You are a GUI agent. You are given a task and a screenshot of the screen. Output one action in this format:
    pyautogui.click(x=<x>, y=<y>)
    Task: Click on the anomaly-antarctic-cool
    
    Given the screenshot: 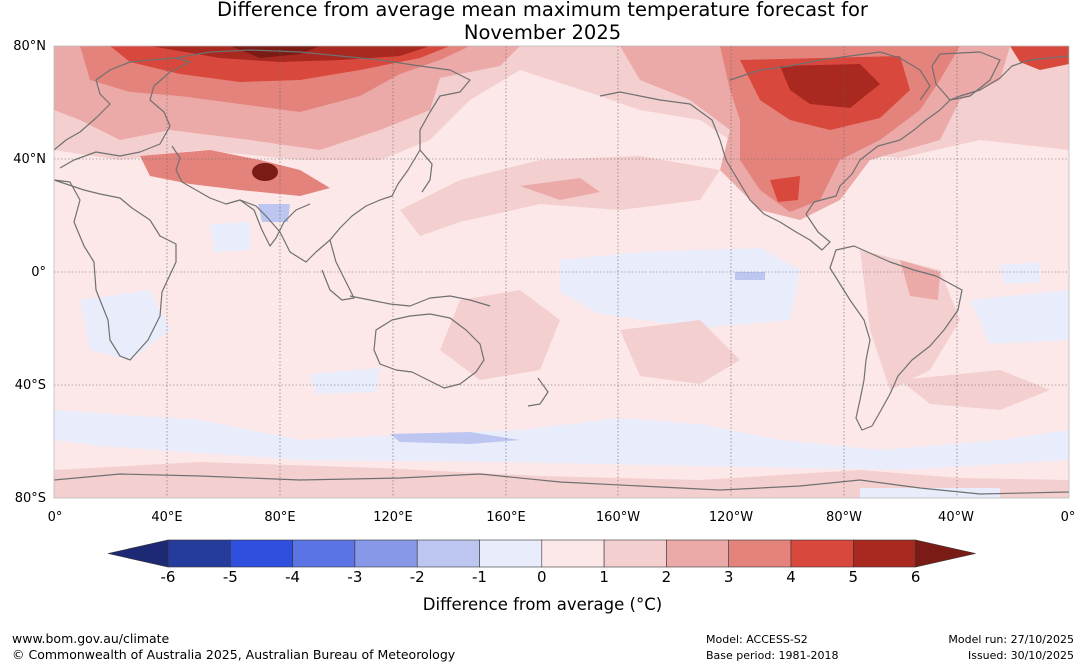 What is the action you would take?
    pyautogui.click(x=930, y=493)
    